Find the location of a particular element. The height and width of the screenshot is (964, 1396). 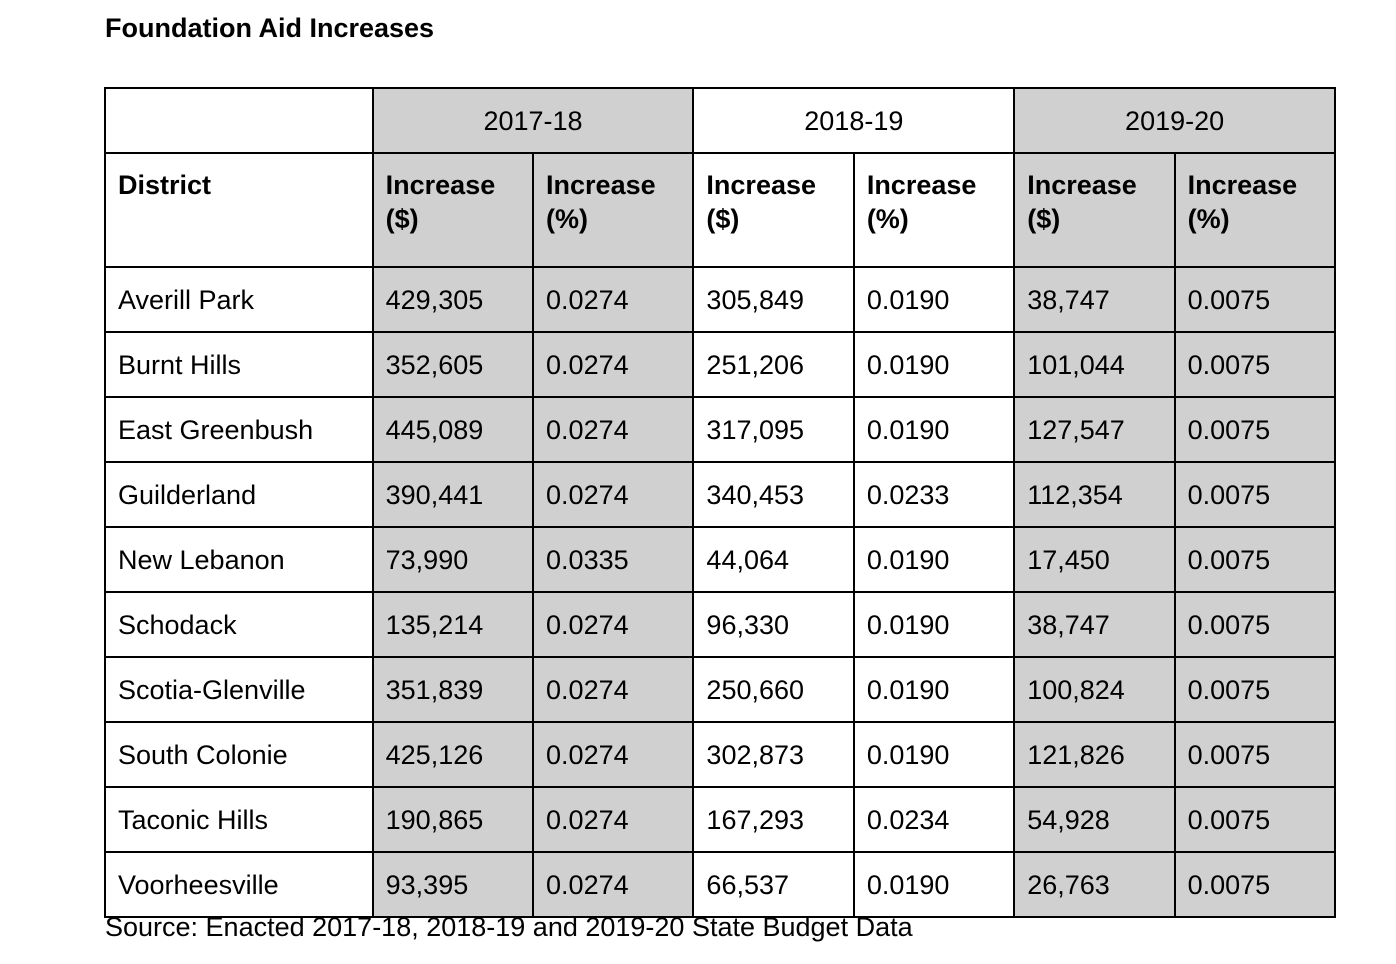

increase-dollar-cell: 121,826 is located at coordinates (1094, 754).